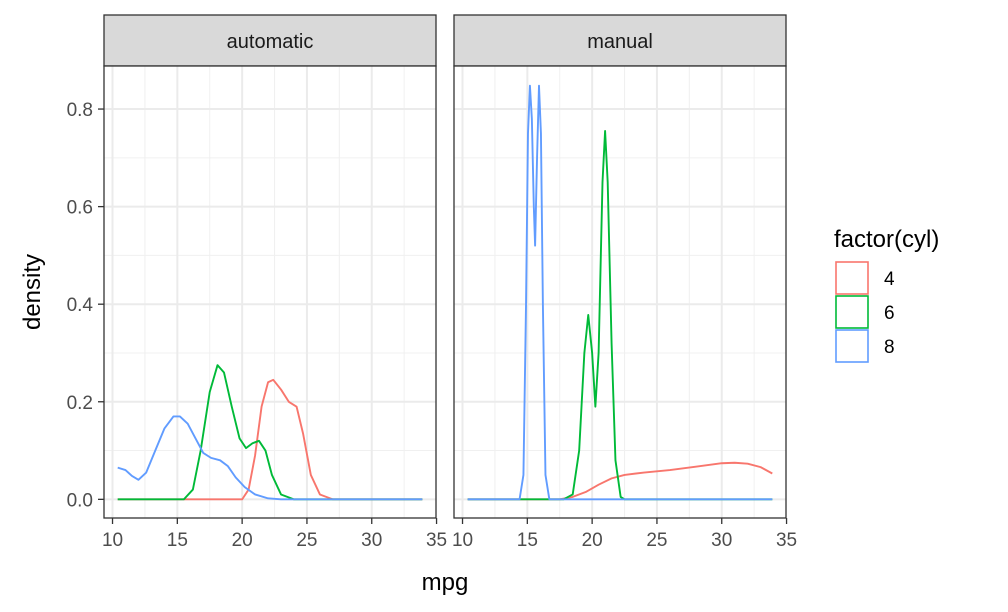 Image resolution: width=1008 pixels, height=612 pixels. I want to click on strip-label-manual: manual, so click(620, 42).